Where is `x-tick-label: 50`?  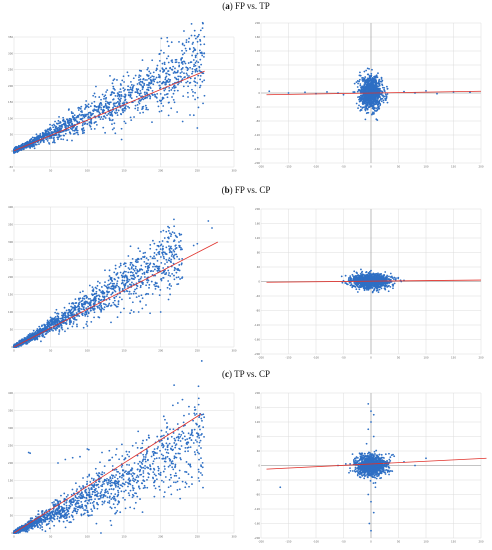 x-tick-label: 50 is located at coordinates (51, 171).